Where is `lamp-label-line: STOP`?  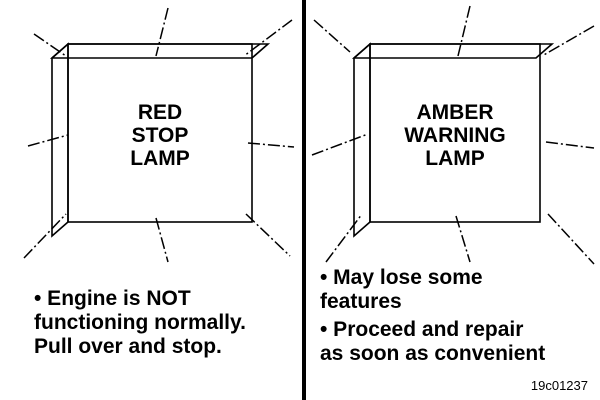
lamp-label-line: STOP is located at coordinates (160, 135).